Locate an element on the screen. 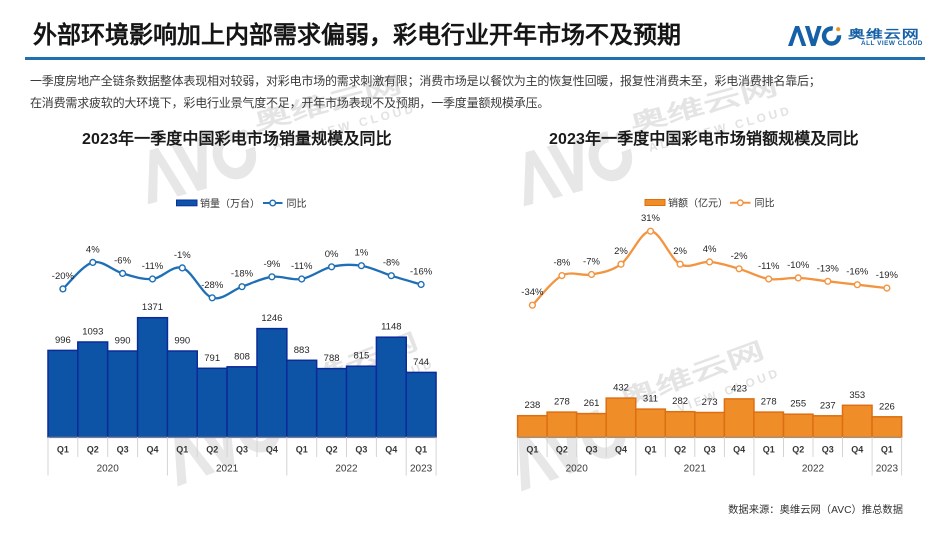 This screenshot has width=950, height=535. svg-text: -34% is located at coordinates (532, 292).